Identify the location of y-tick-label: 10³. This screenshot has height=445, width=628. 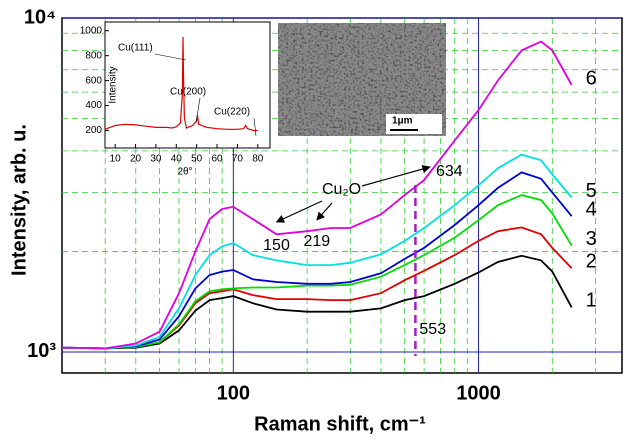
(41, 351).